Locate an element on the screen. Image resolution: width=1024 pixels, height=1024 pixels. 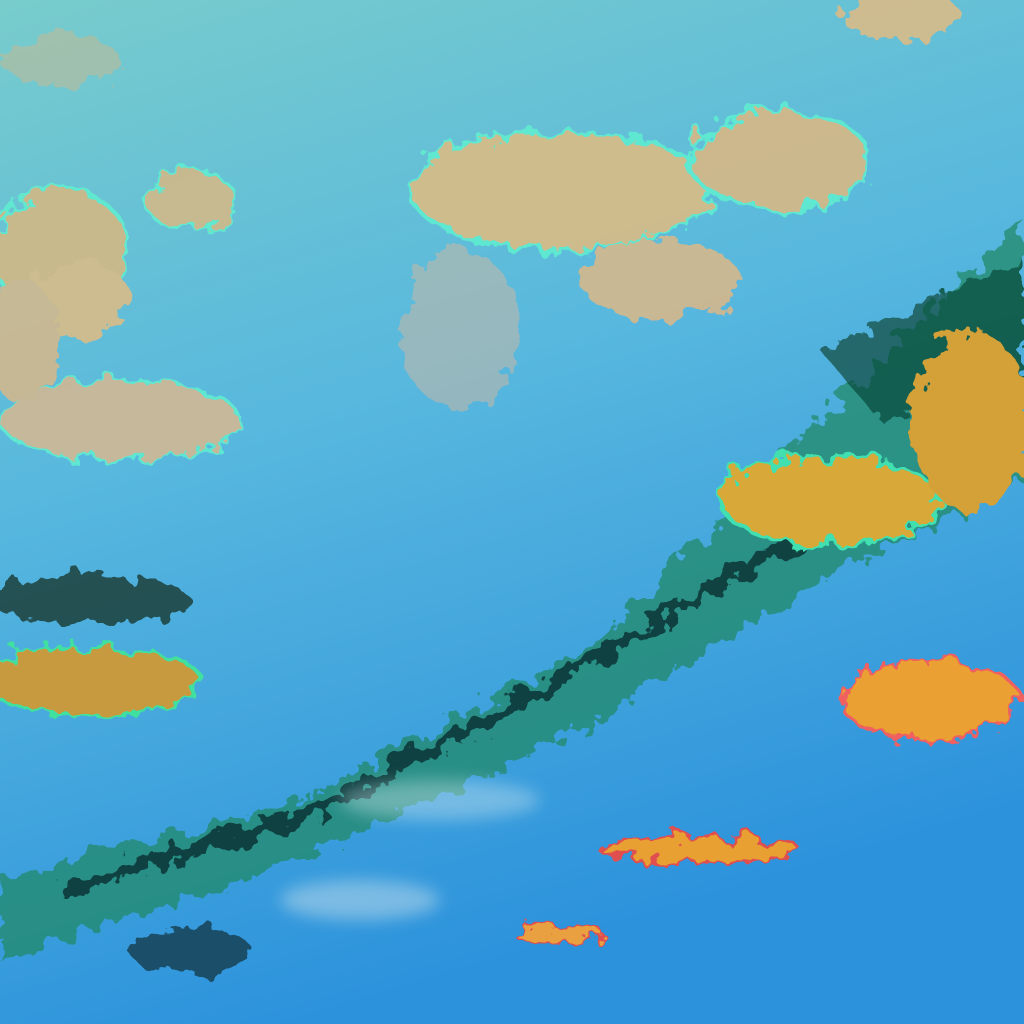
upper-left-tan-clouds is located at coordinates (121, 248).